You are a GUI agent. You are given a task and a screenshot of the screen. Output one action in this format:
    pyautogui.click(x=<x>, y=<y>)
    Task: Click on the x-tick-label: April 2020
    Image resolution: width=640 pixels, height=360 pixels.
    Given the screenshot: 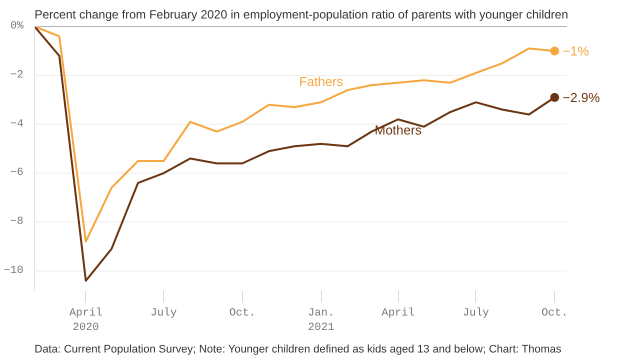 What is the action you would take?
    pyautogui.click(x=85, y=321)
    